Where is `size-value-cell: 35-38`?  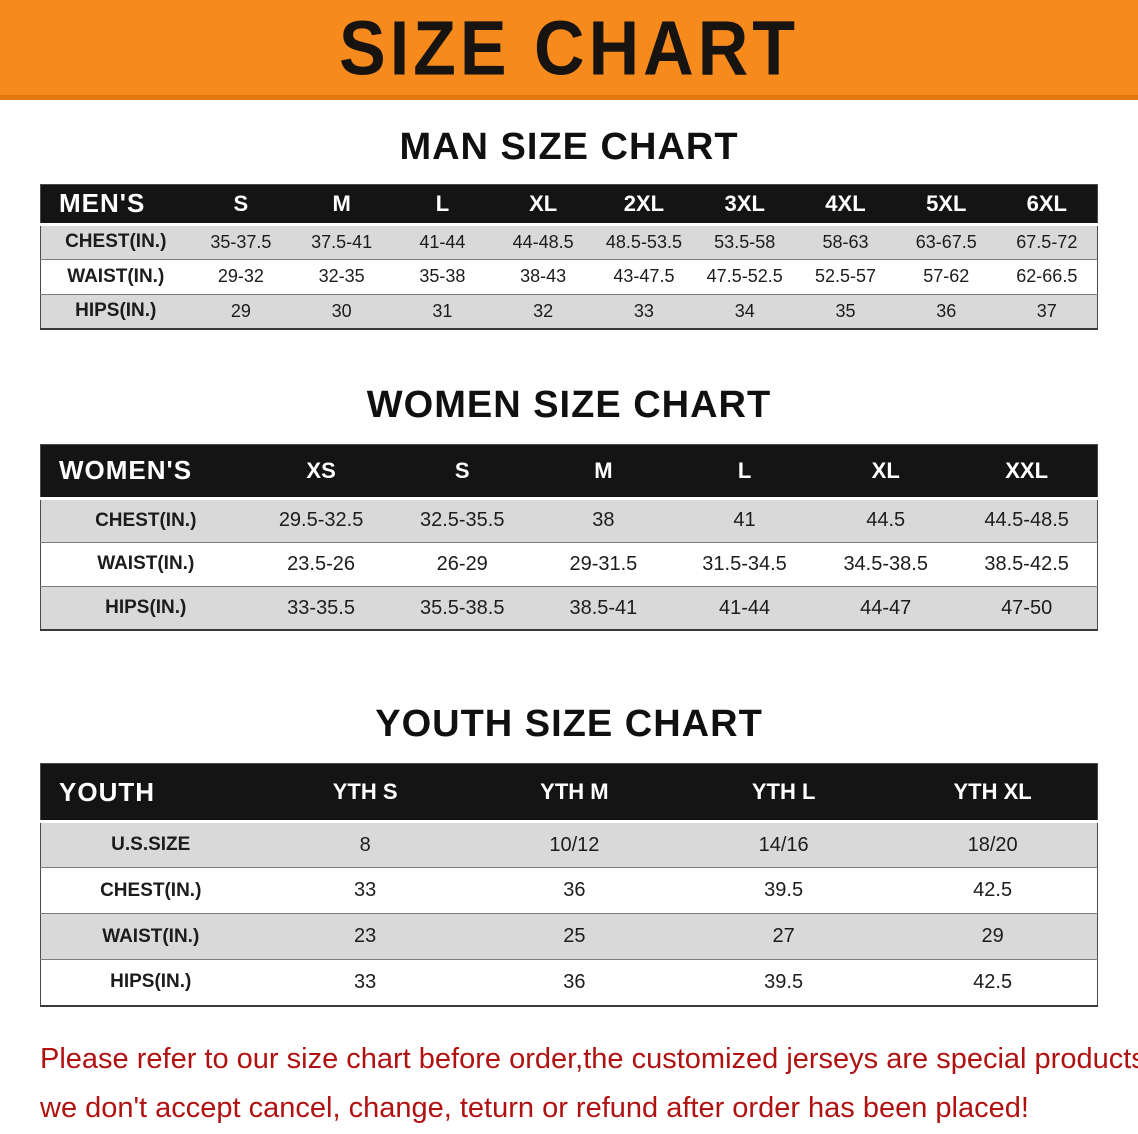 size-value-cell: 35-38 is located at coordinates (442, 276).